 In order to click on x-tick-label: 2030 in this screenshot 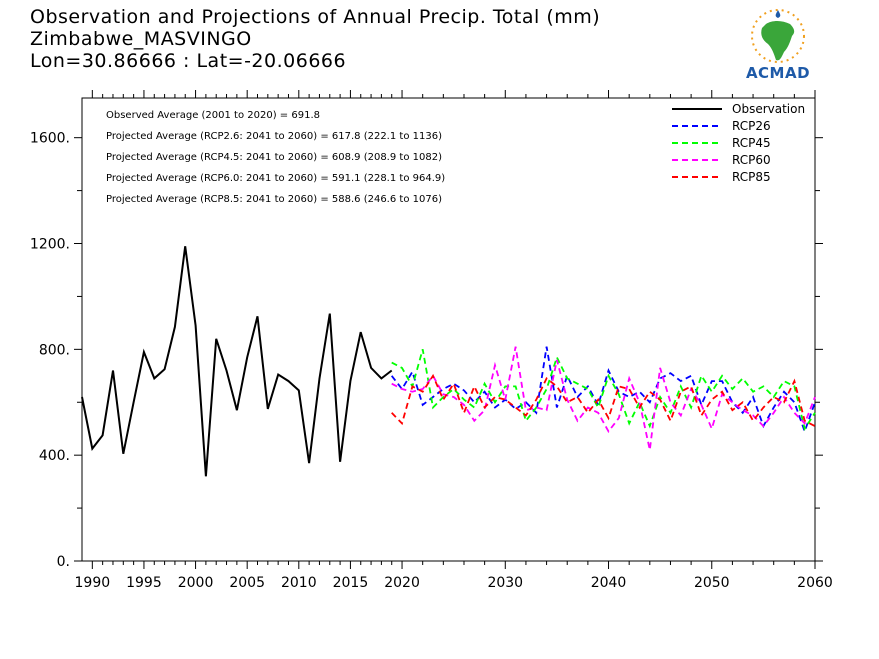, I will do `click(505, 583)`.